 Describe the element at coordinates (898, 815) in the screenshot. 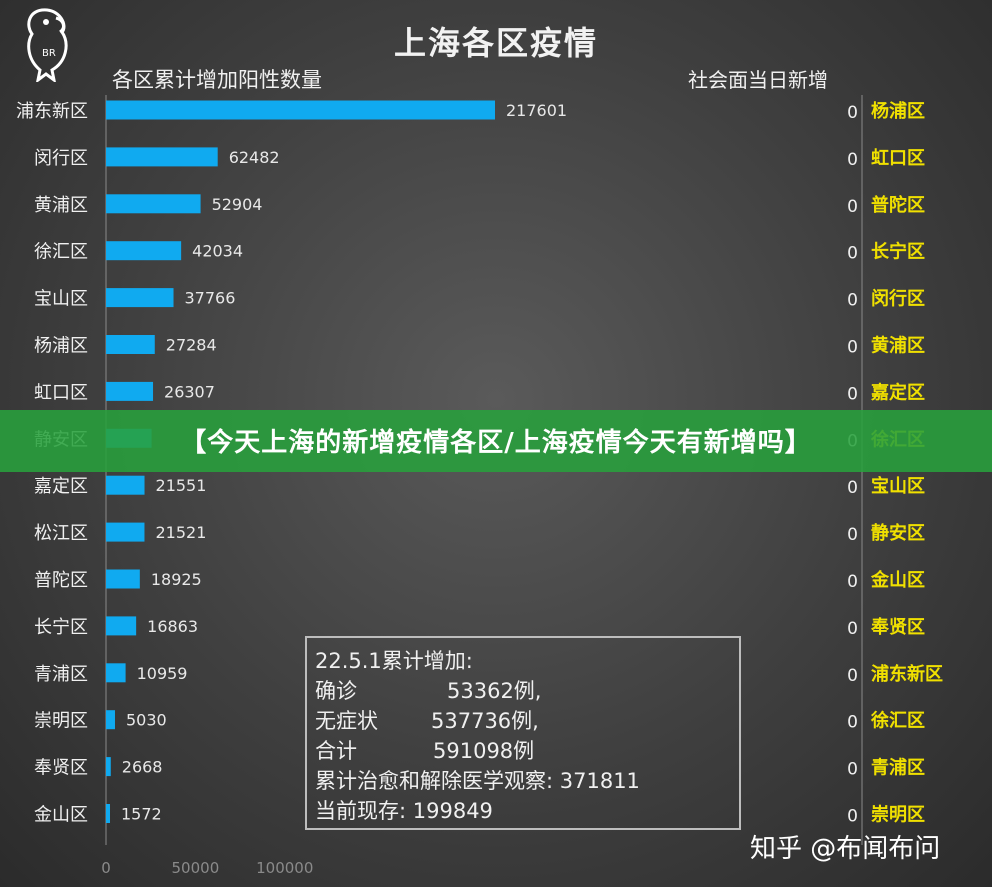

I see `right-category-label: 崇明区` at that location.